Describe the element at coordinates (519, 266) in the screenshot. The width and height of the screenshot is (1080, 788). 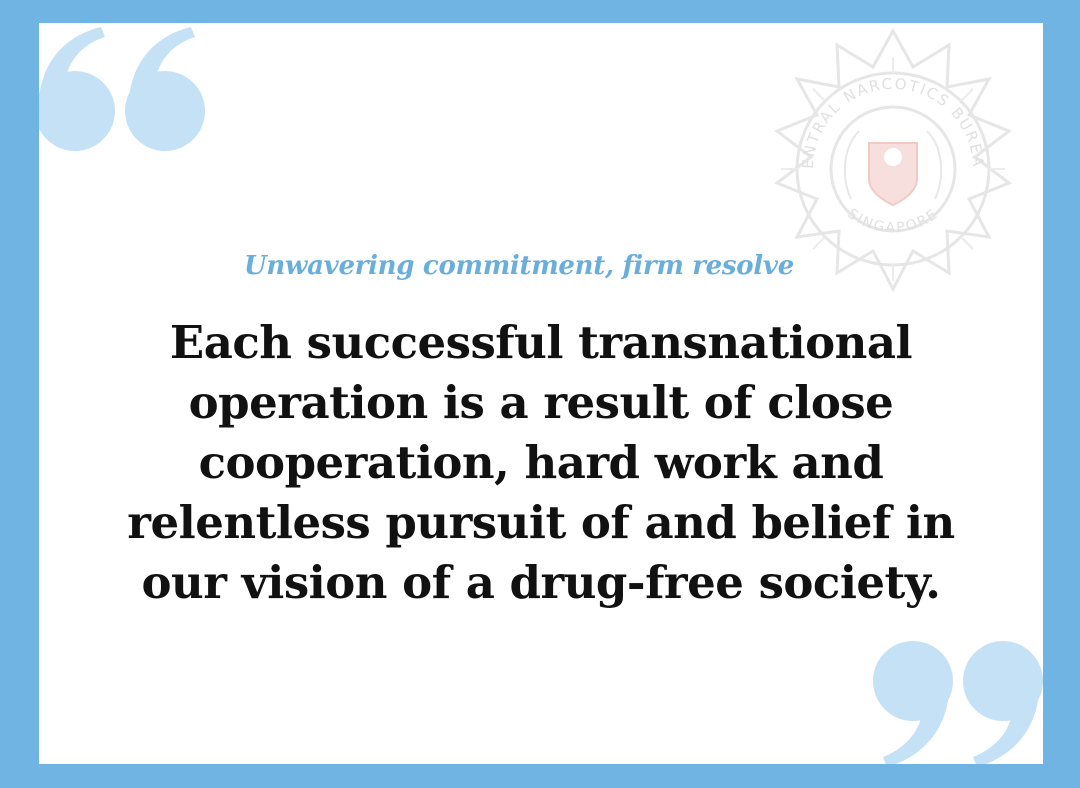
I see `subtitle-text: Unwavering commitment, firm resolve` at that location.